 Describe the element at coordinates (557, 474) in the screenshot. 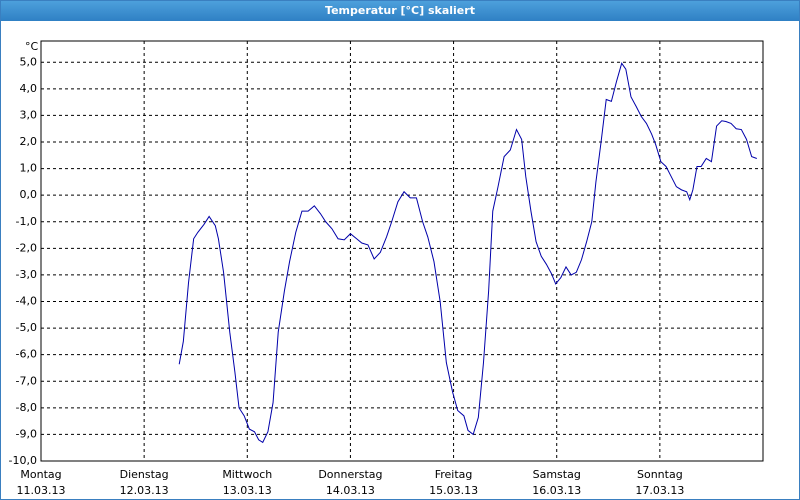

I see `x-tick-label: Samstag` at that location.